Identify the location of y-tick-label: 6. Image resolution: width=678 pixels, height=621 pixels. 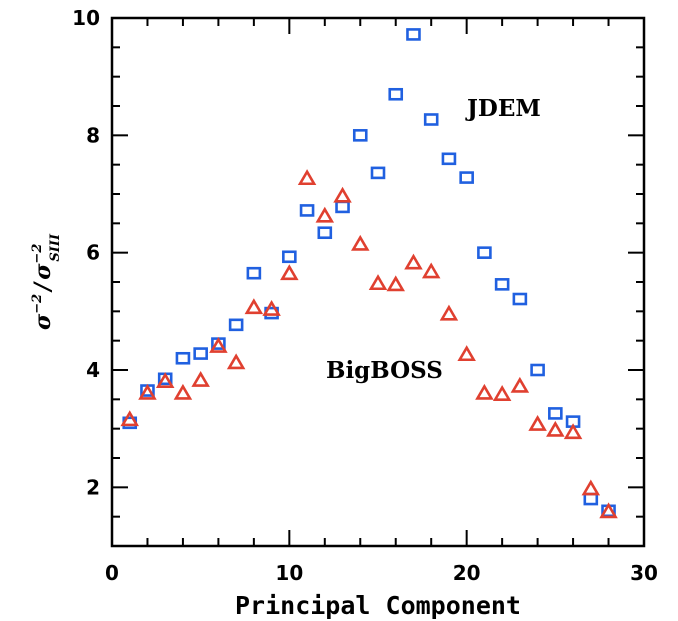
(93, 253).